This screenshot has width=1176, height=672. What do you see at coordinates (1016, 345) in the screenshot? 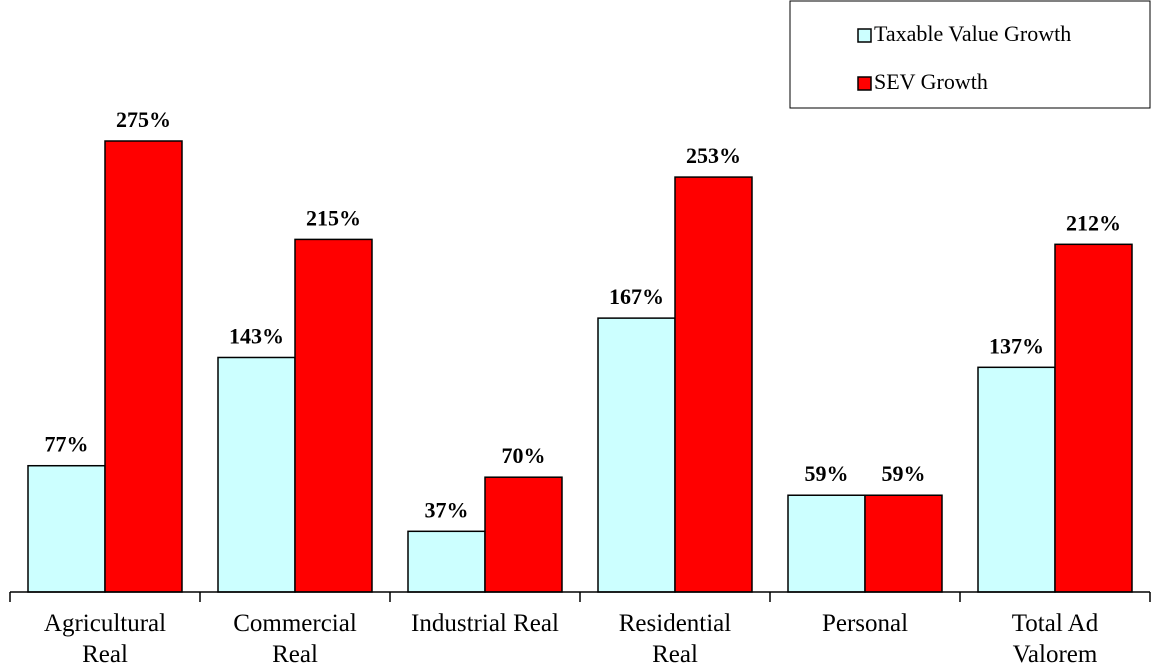
I see `value-label: 137%` at bounding box center [1016, 345].